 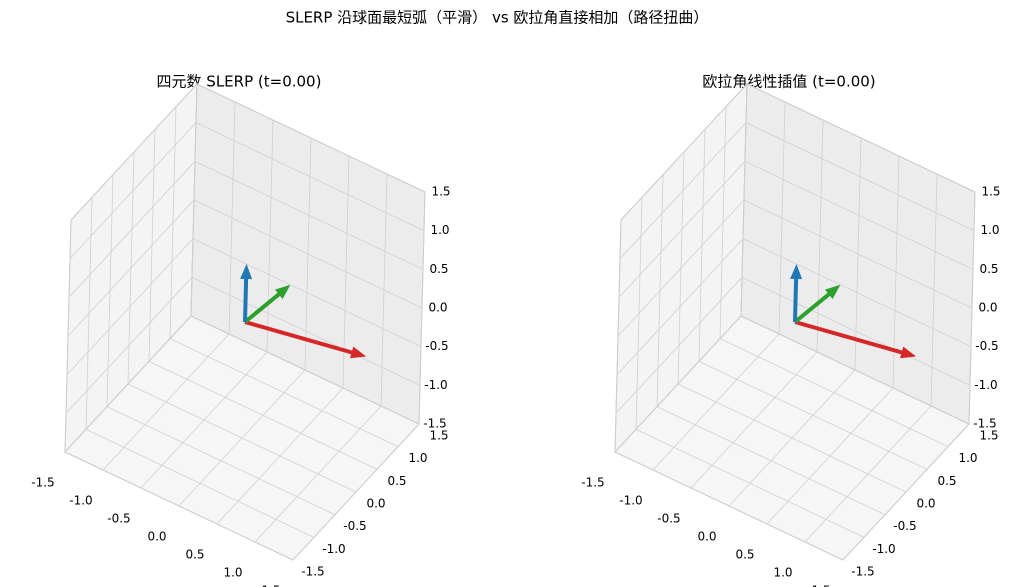 I want to click on subplot-title: 欧拉角线性插值 (t=0.00), so click(x=788, y=82).